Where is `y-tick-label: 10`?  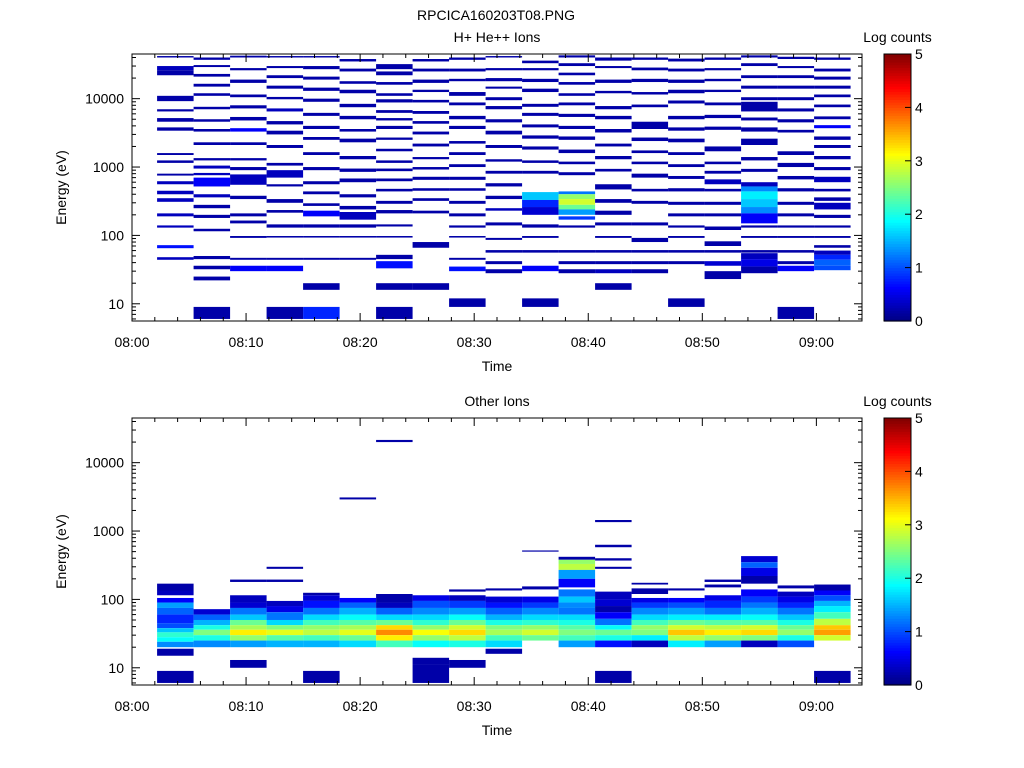
y-tick-label: 10 is located at coordinates (116, 668).